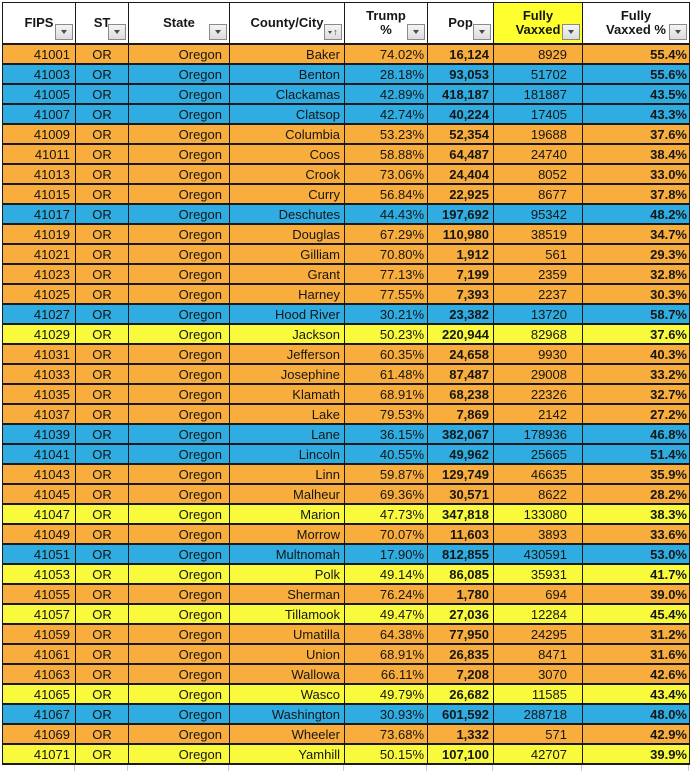 The image size is (691, 774). I want to click on cell-vaxxed: 8471, so click(538, 655).